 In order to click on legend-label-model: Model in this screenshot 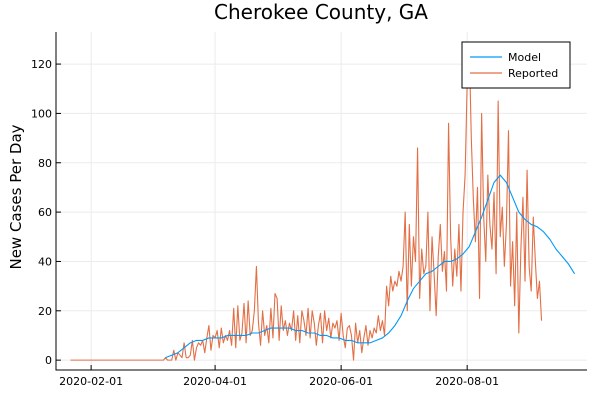, I will do `click(524, 57)`.